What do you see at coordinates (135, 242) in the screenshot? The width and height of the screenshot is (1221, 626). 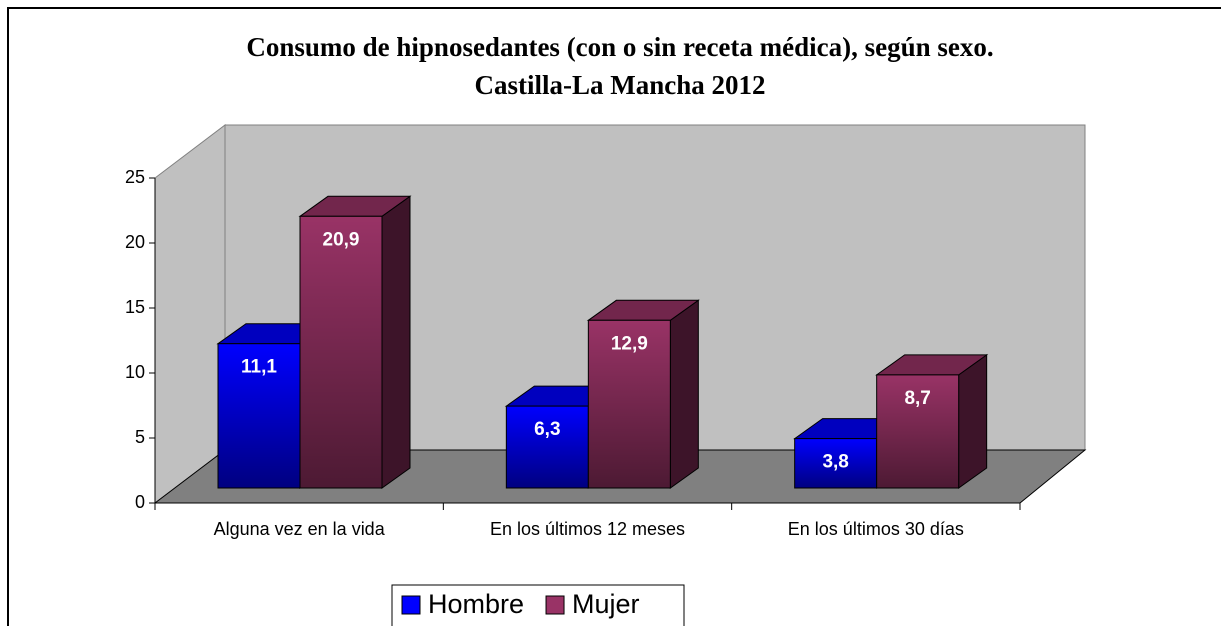 I see `y-tick-label: 20` at bounding box center [135, 242].